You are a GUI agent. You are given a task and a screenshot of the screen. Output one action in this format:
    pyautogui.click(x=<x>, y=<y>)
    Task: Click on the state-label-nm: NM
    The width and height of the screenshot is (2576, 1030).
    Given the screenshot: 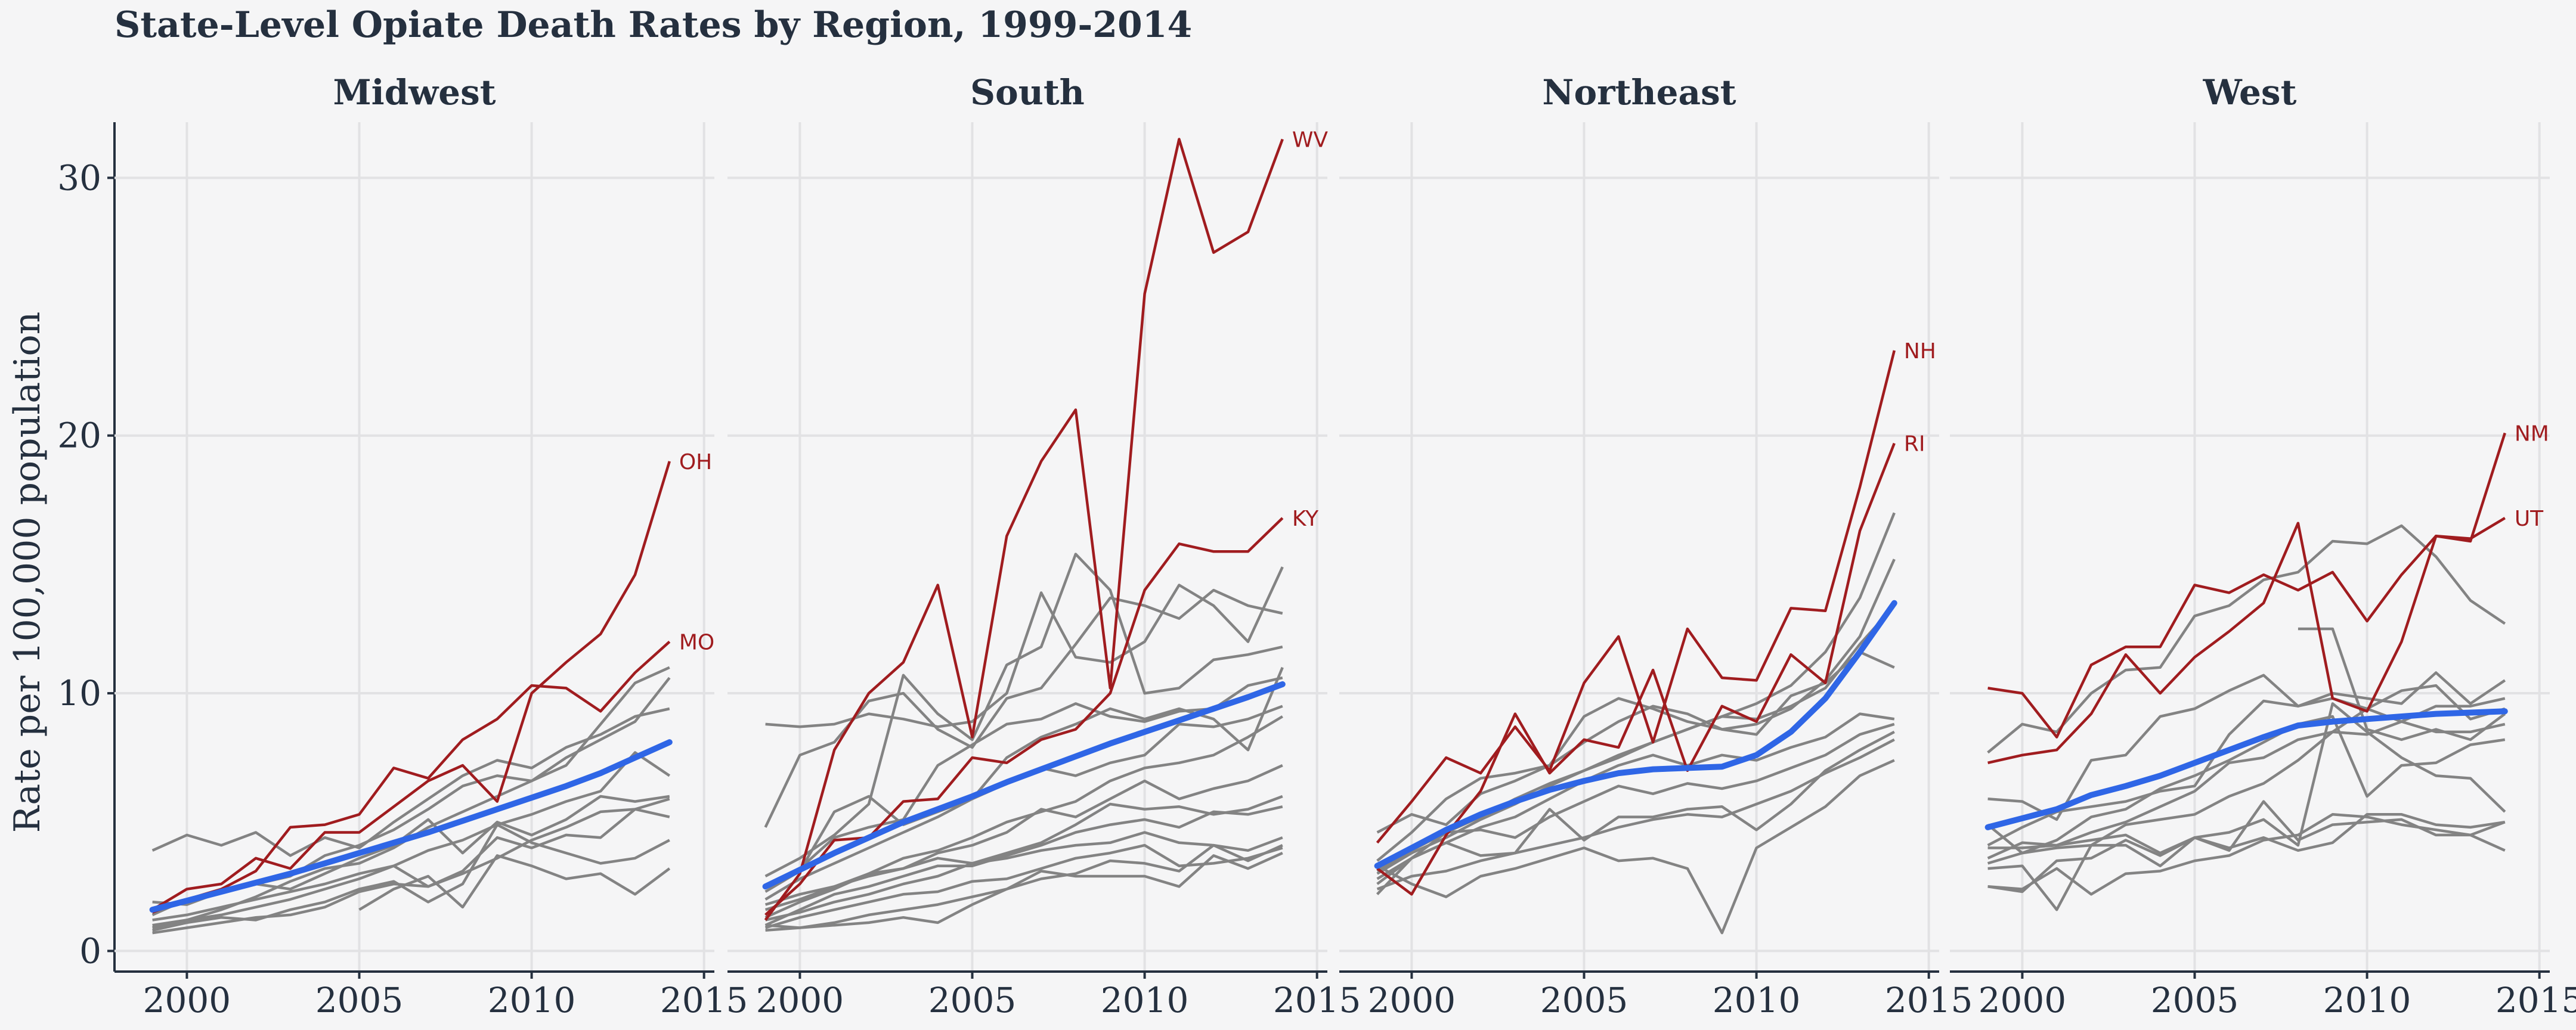 What is the action you would take?
    pyautogui.click(x=2532, y=433)
    